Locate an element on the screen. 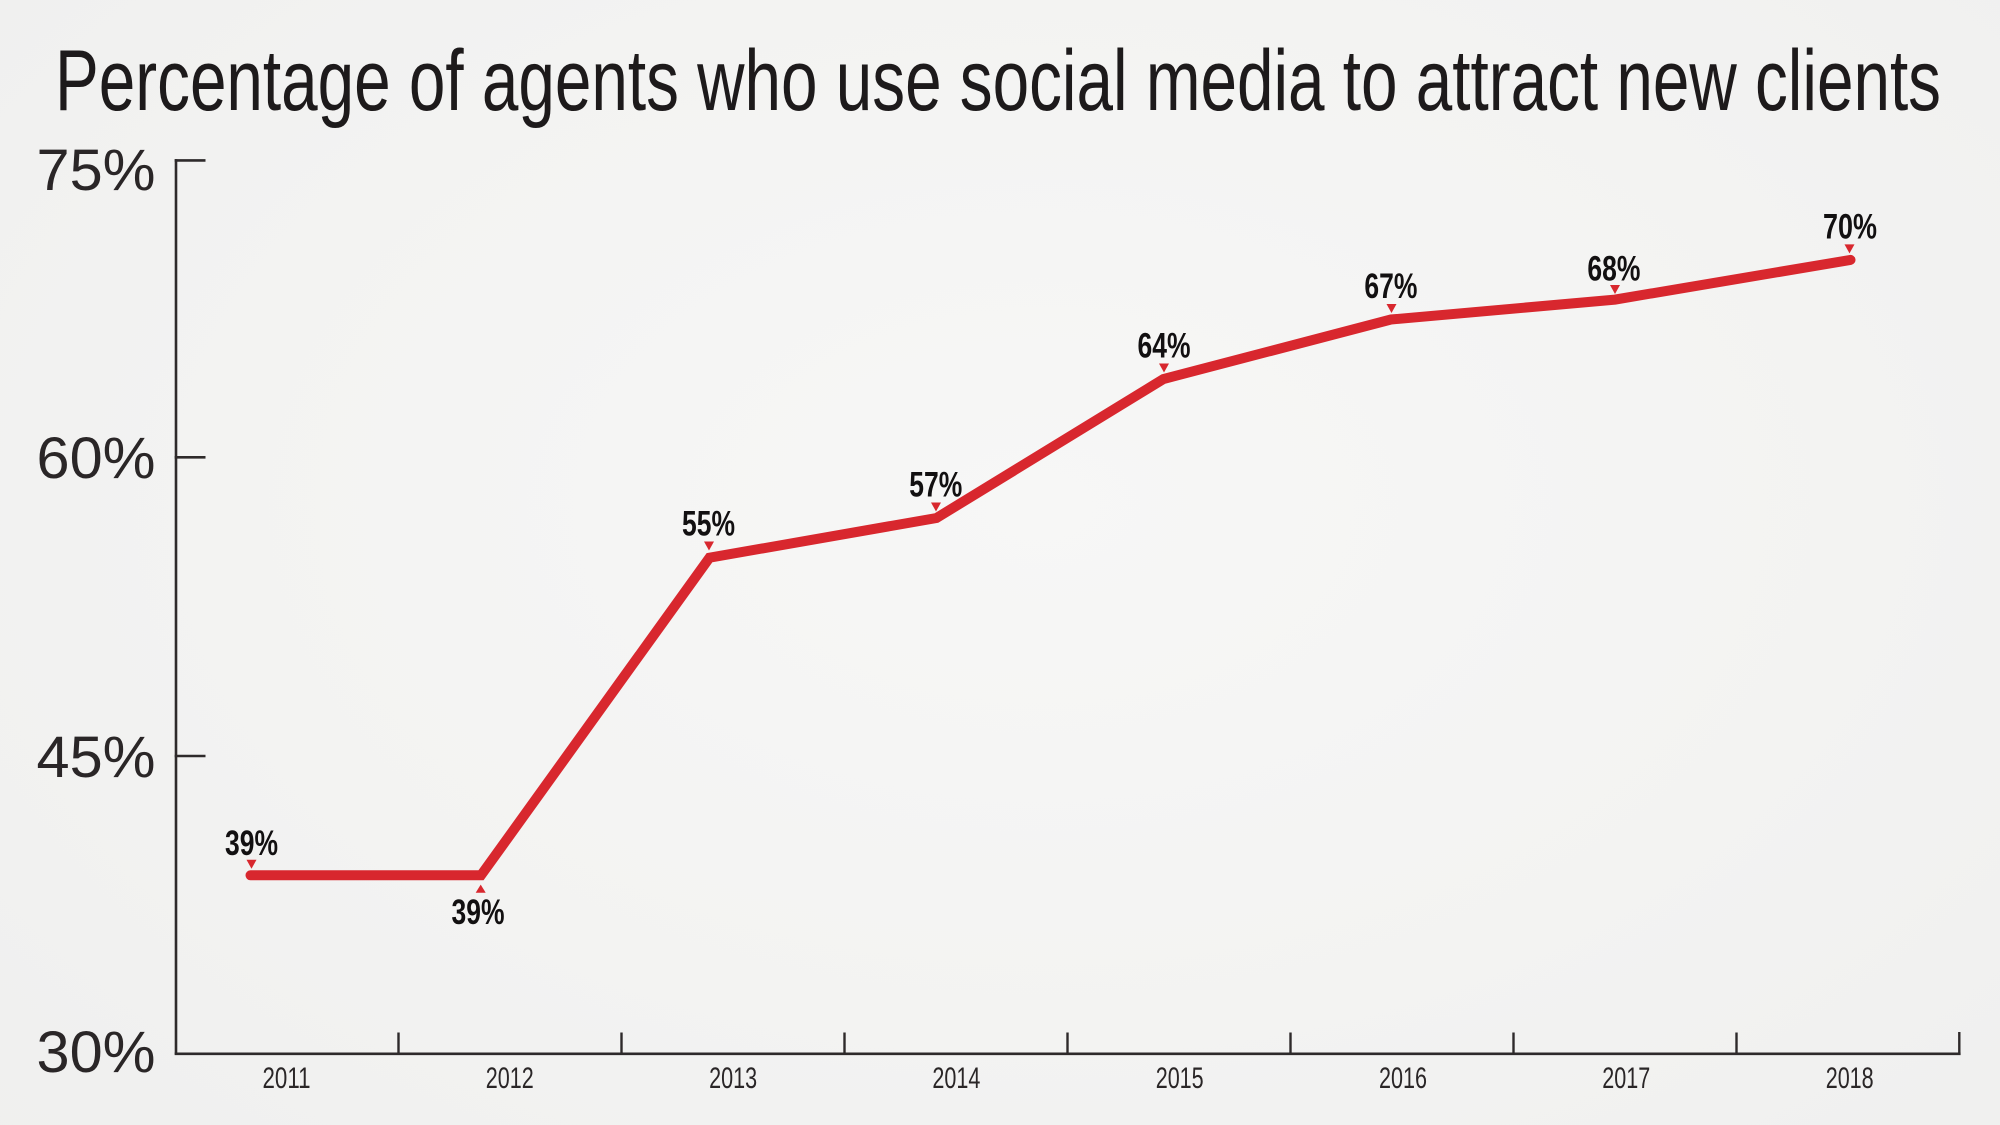 The image size is (2000, 1125). svg-text: 45% is located at coordinates (96, 757).